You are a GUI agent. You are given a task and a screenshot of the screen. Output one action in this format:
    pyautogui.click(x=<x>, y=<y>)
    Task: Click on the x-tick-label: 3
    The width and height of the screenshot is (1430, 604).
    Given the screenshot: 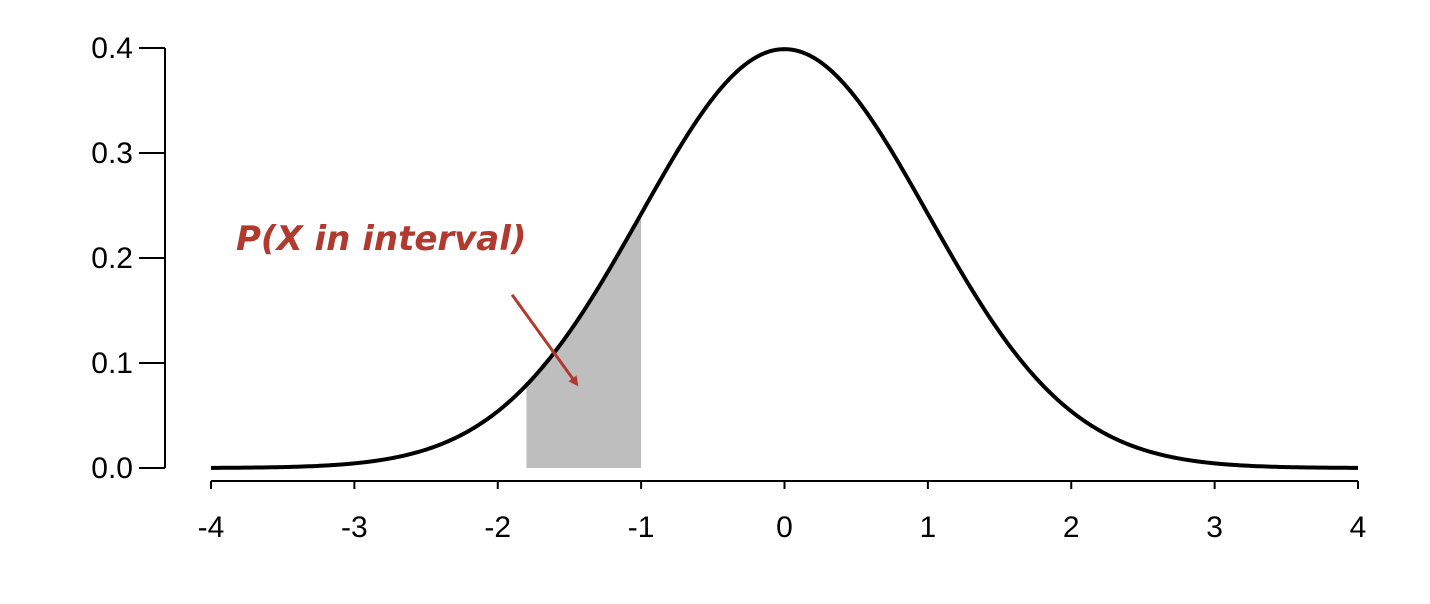 What is the action you would take?
    pyautogui.click(x=1214, y=527)
    